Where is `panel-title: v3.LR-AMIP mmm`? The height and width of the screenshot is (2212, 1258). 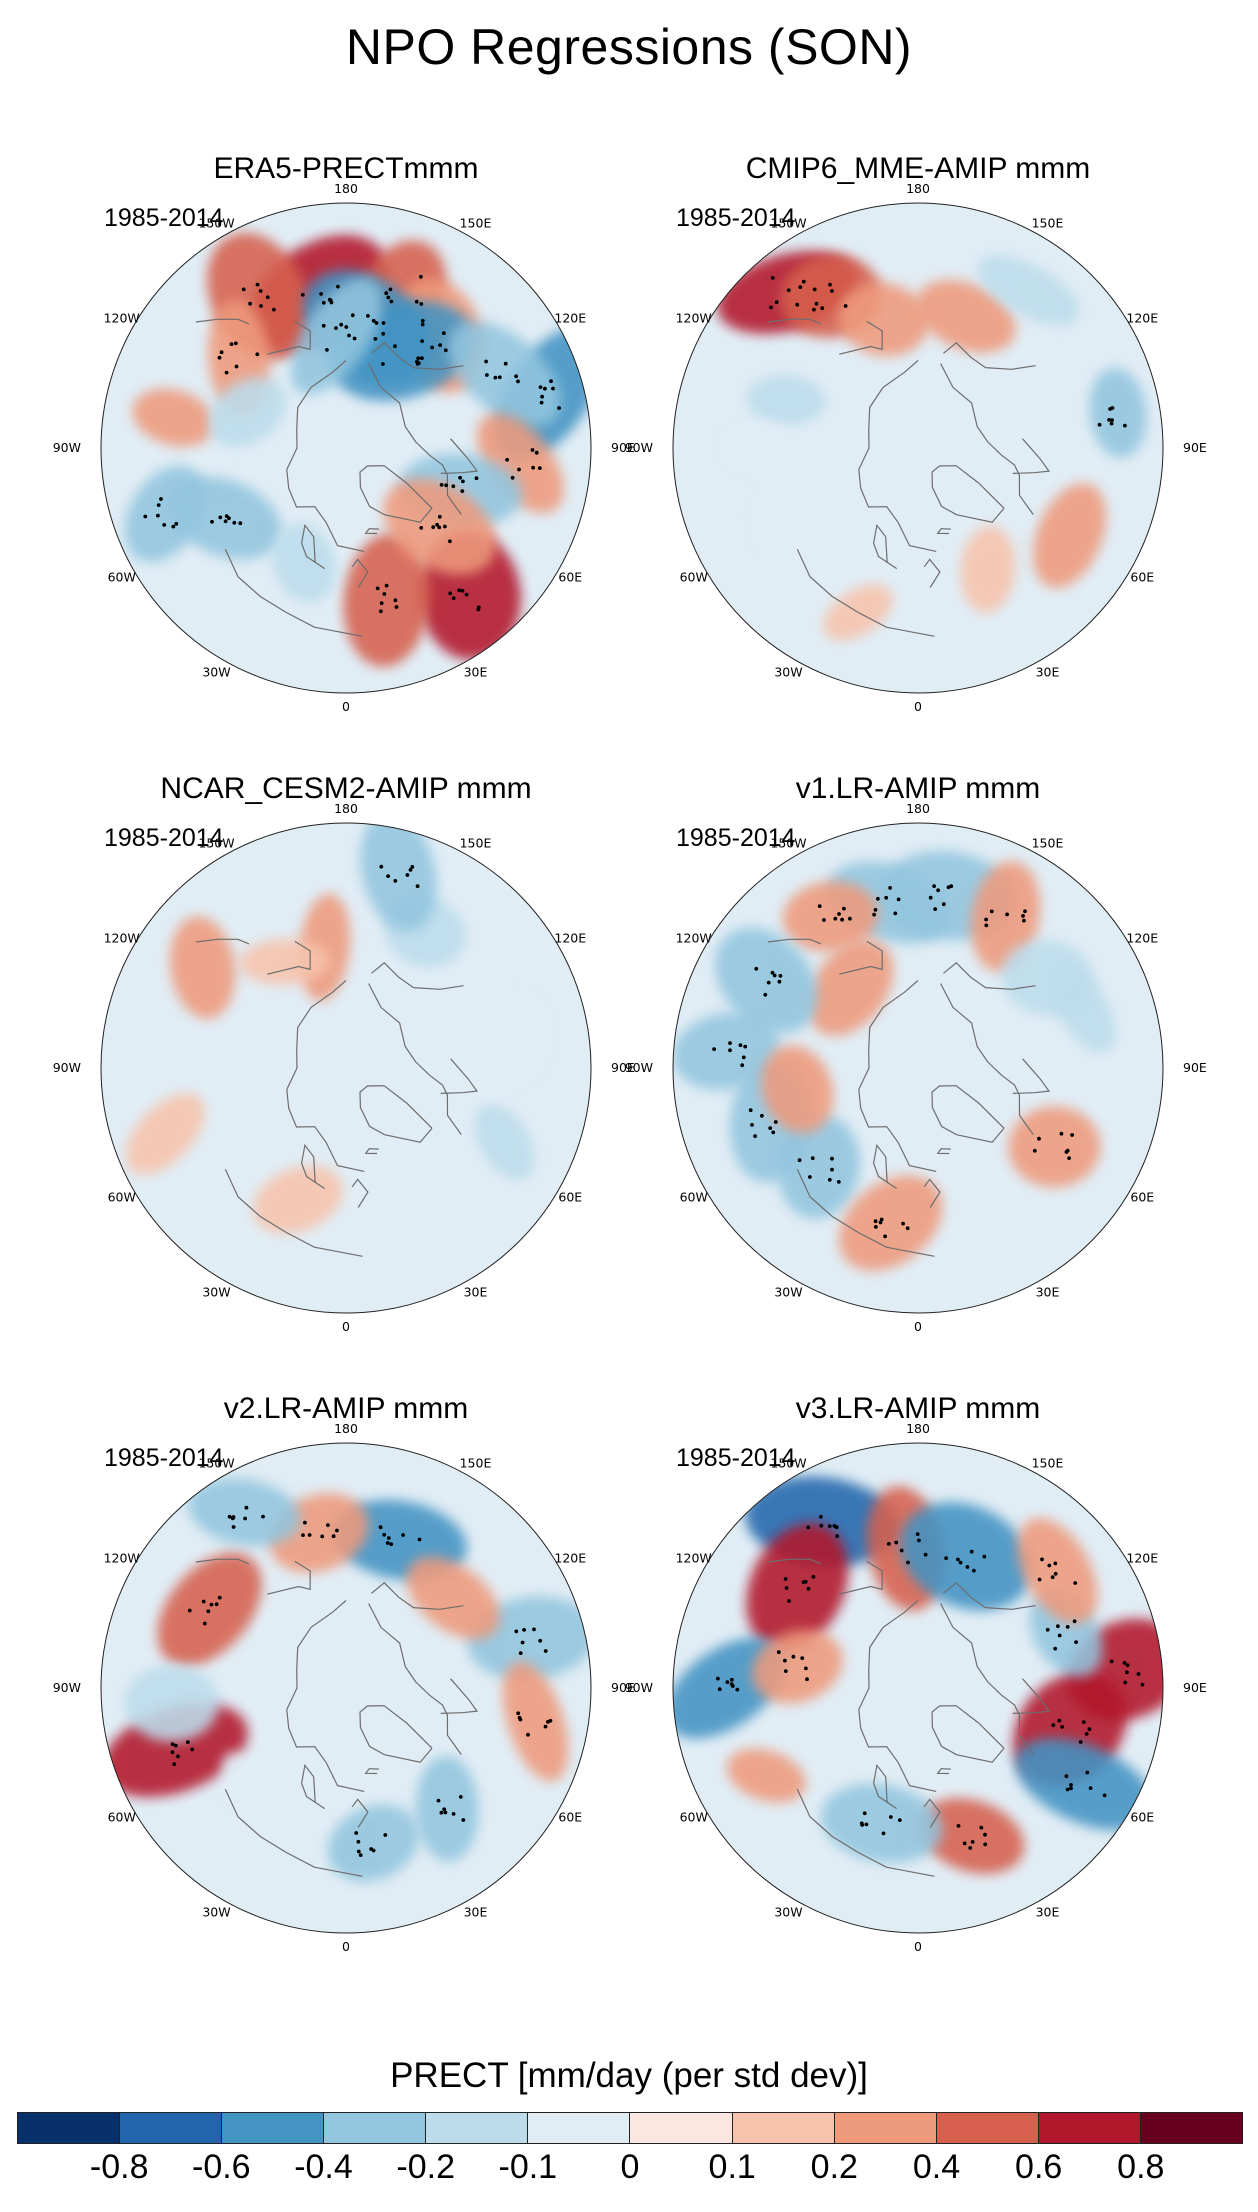
panel-title: v3.LR-AMIP mmm is located at coordinates (918, 1408).